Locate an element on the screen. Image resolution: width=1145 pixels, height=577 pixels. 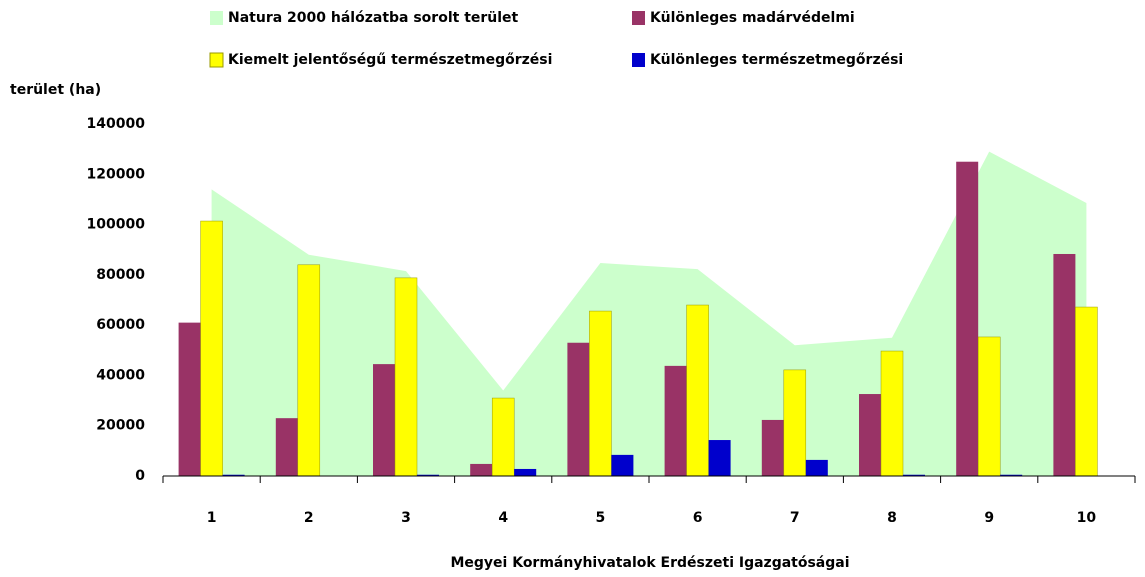
legend-label: Különleges természetmegőrzési is located at coordinates (776, 60).